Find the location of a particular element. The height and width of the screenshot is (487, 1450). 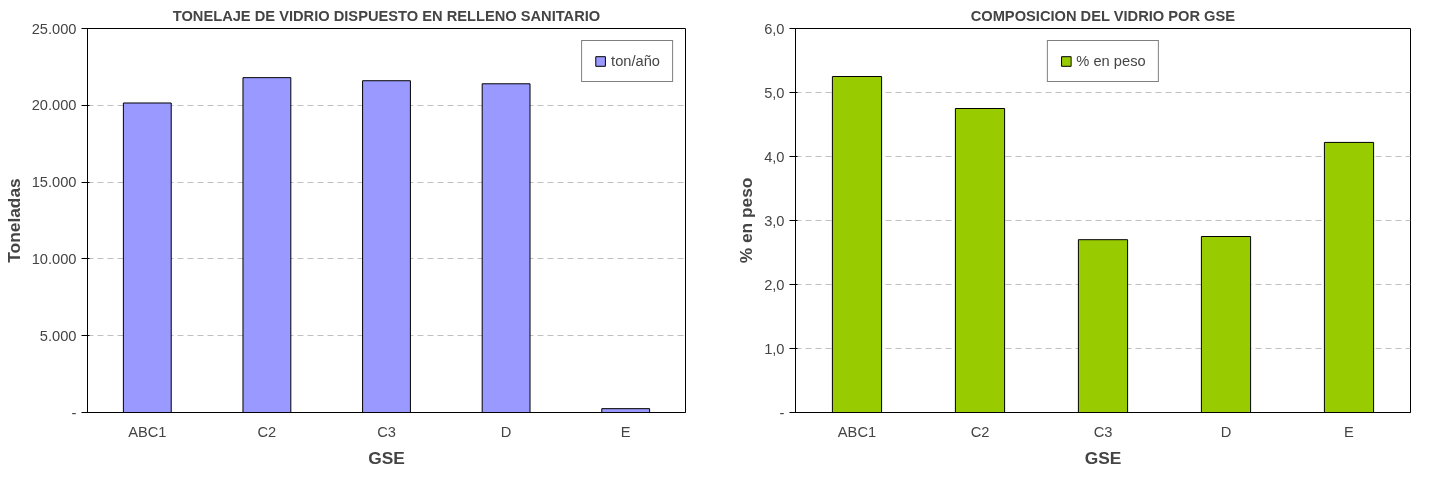

y-tick-label: 6,0 is located at coordinates (774, 28).